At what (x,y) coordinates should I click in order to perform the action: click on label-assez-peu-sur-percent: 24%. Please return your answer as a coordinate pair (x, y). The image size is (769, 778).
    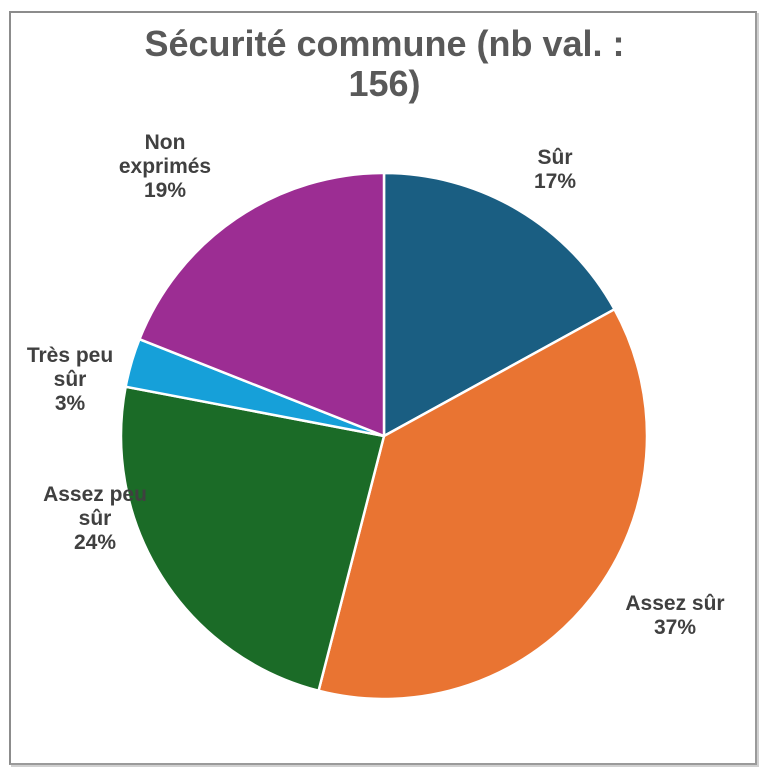
    Looking at the image, I should click on (95, 542).